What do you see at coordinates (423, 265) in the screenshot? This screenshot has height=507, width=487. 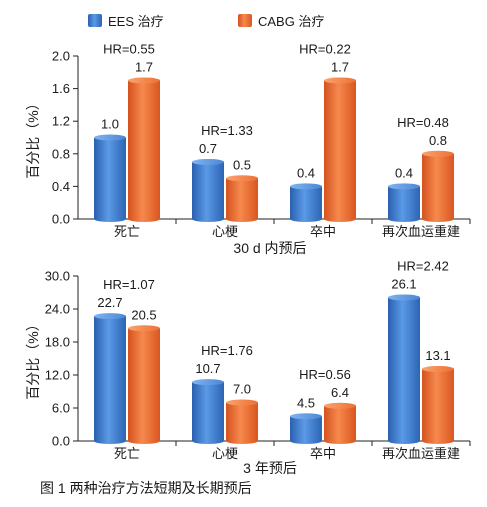 I see `hr-annotation: HR=2.42` at bounding box center [423, 265].